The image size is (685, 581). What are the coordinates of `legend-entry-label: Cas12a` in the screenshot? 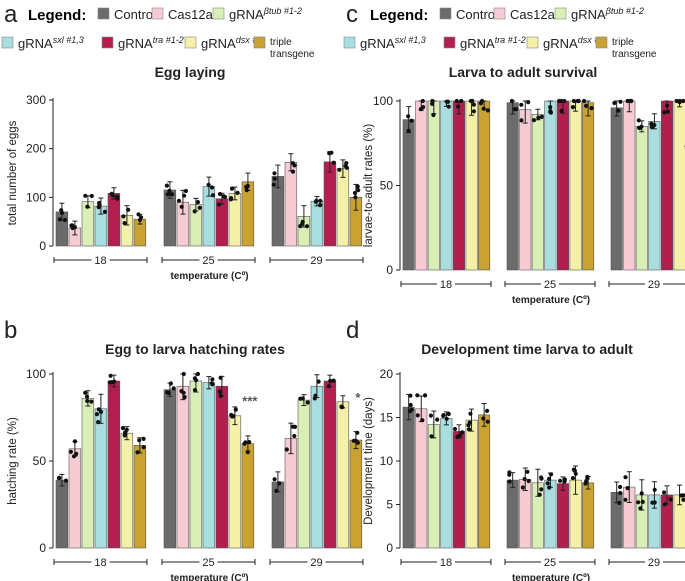 It's located at (533, 14).